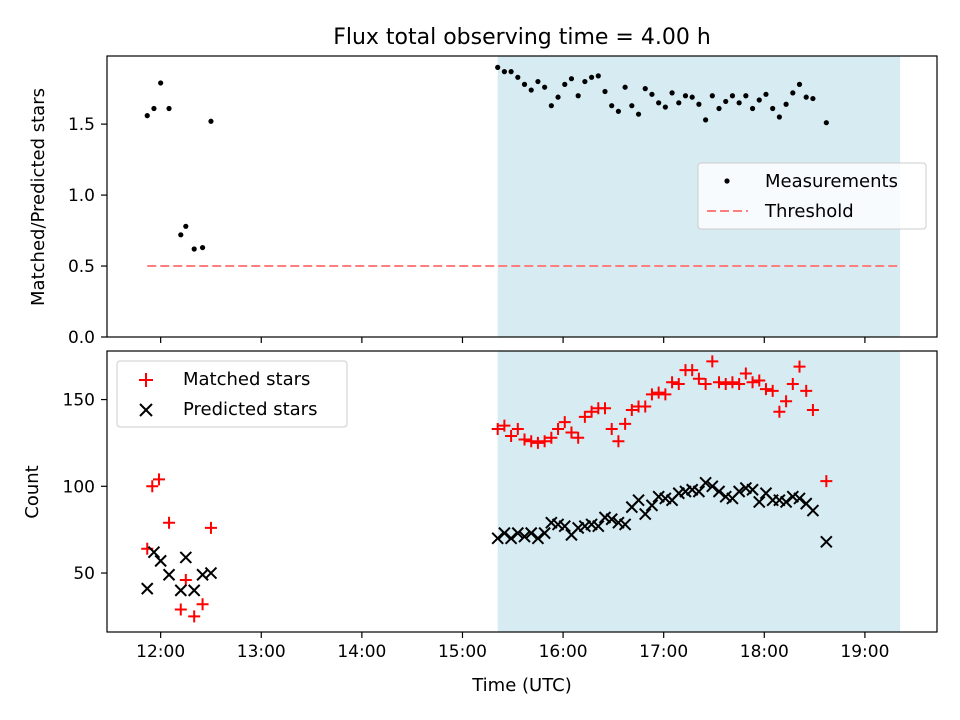 The height and width of the screenshot is (720, 960). I want to click on y-tick-label-0: 0.0, so click(81, 338).